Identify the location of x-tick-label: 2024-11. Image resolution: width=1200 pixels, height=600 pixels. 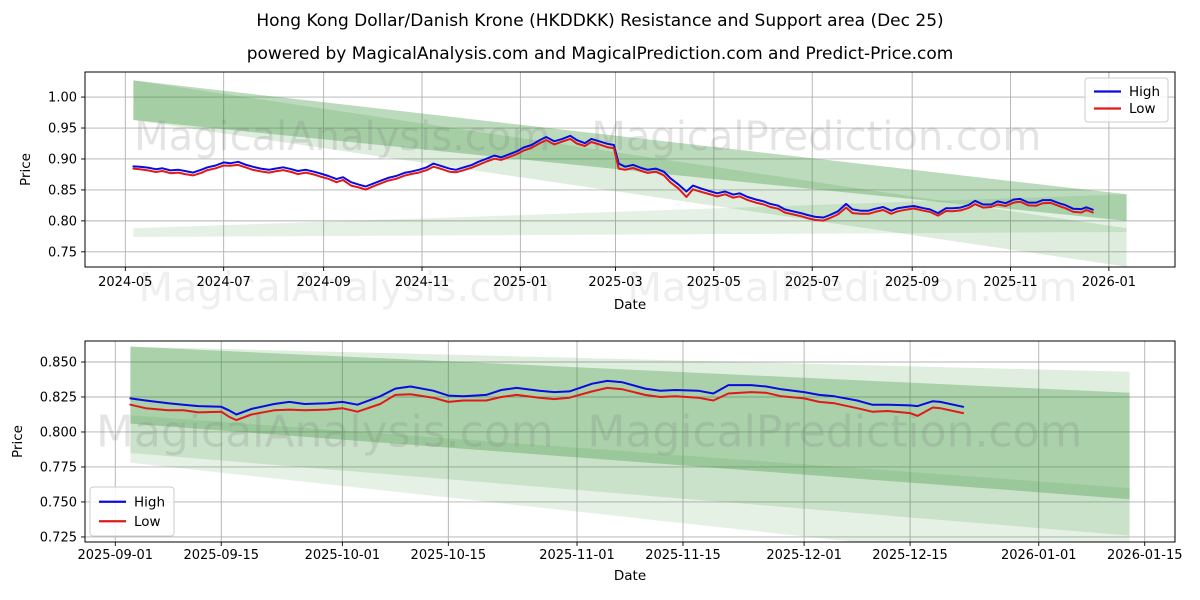
(422, 282).